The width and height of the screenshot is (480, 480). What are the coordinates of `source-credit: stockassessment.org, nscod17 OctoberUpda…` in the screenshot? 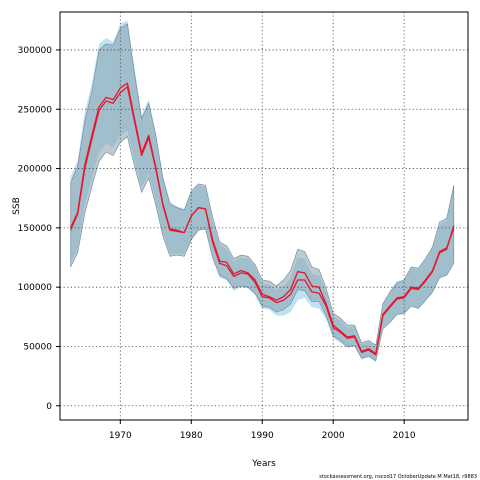 It's located at (398, 477).